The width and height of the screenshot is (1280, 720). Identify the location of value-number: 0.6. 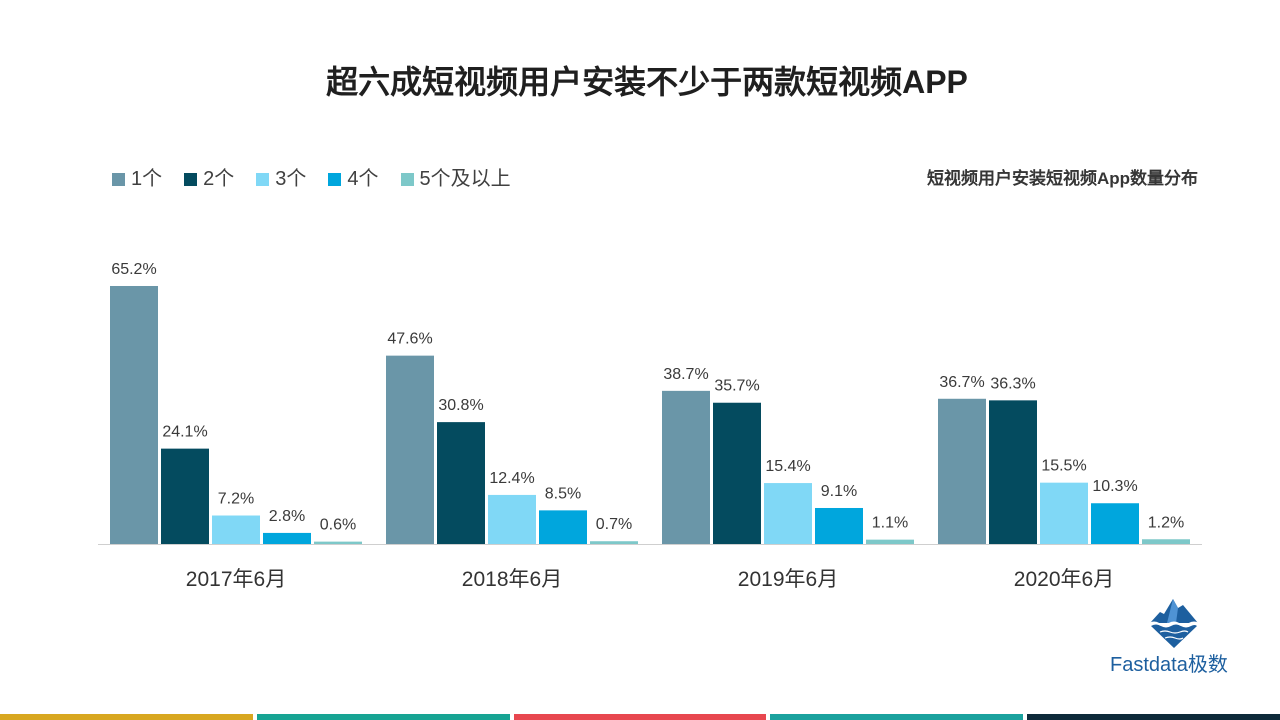
(331, 525).